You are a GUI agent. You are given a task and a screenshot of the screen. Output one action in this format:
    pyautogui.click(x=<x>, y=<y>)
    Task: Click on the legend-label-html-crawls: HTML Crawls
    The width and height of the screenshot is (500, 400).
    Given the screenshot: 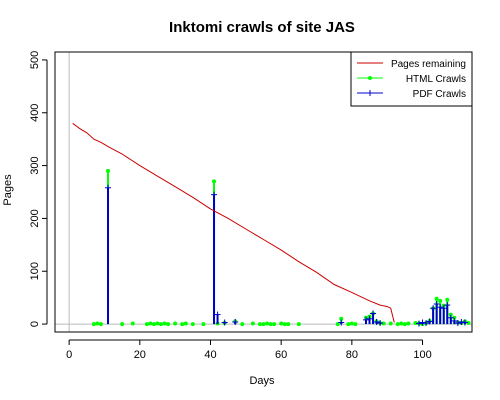 What is the action you would take?
    pyautogui.click(x=436, y=79)
    